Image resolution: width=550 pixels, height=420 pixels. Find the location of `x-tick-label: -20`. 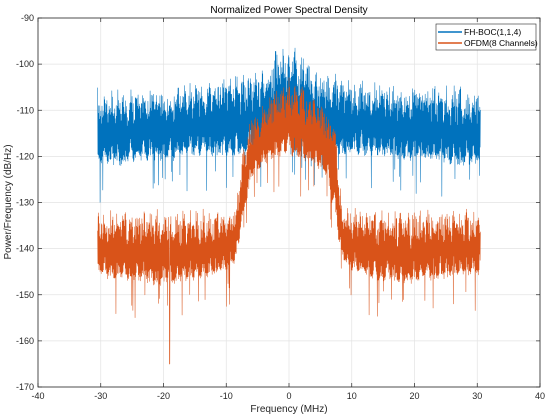

x-tick-label: -20 is located at coordinates (163, 396).